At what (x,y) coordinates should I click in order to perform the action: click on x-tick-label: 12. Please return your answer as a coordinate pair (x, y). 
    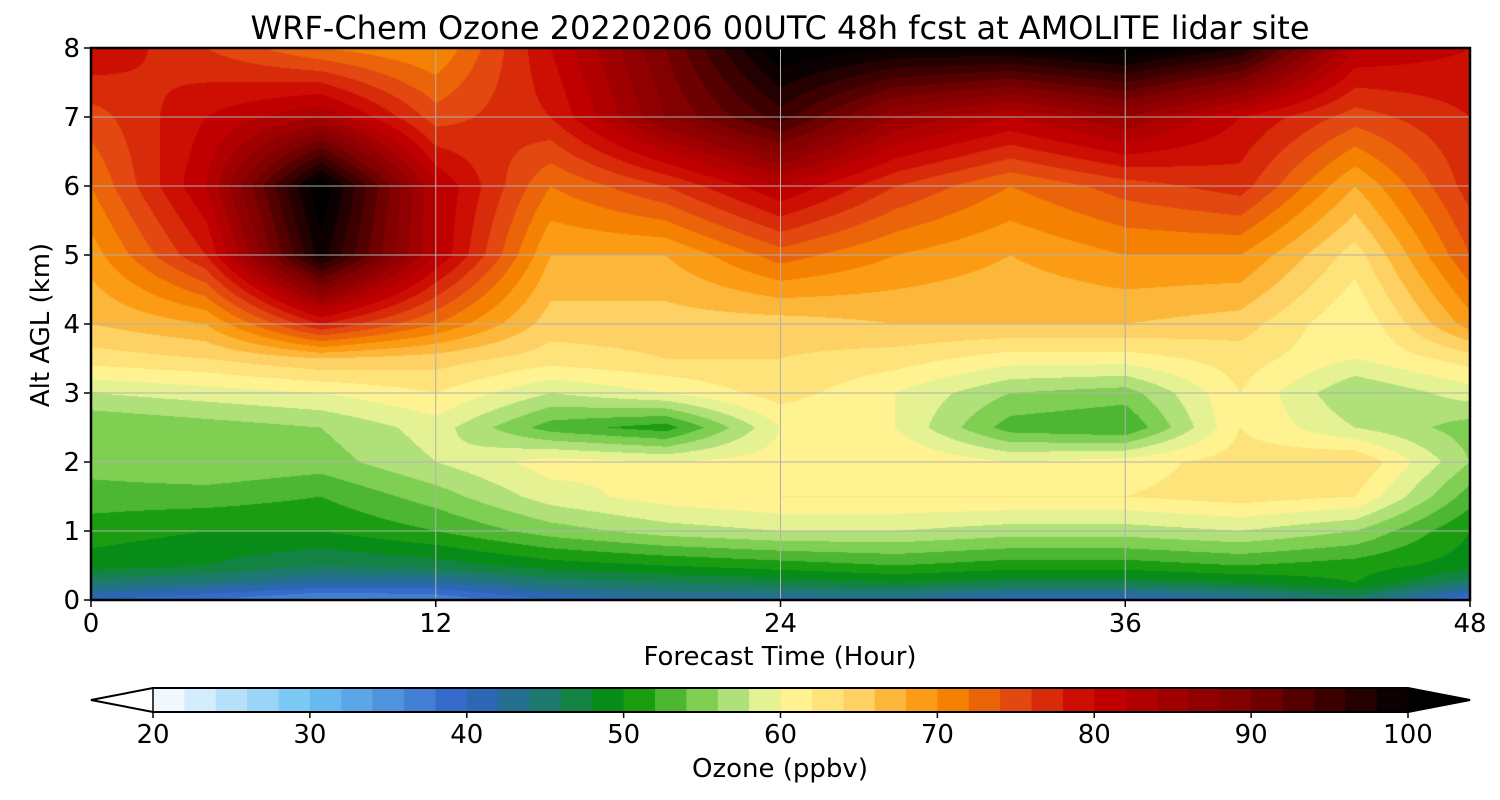
    Looking at the image, I should click on (435, 624).